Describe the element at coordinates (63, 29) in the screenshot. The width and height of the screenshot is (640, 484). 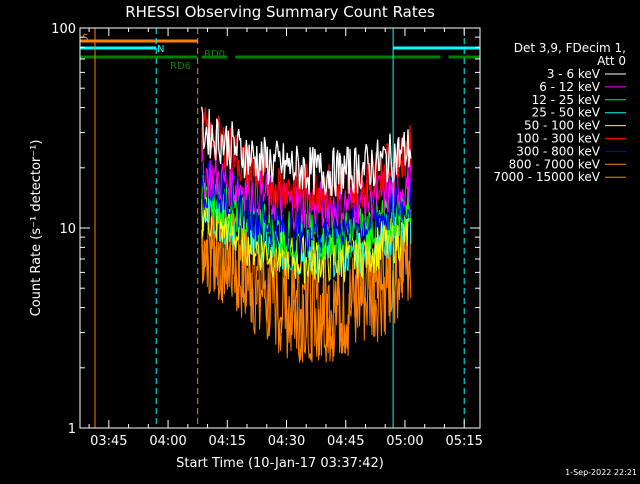
I see `y-tick-label: 100` at that location.